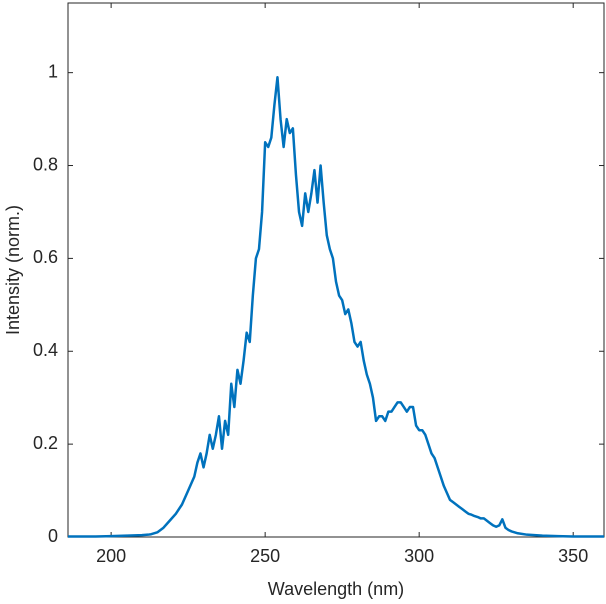 The width and height of the screenshot is (606, 604). I want to click on x-axis-label: Wavelength (nm), so click(336, 589).